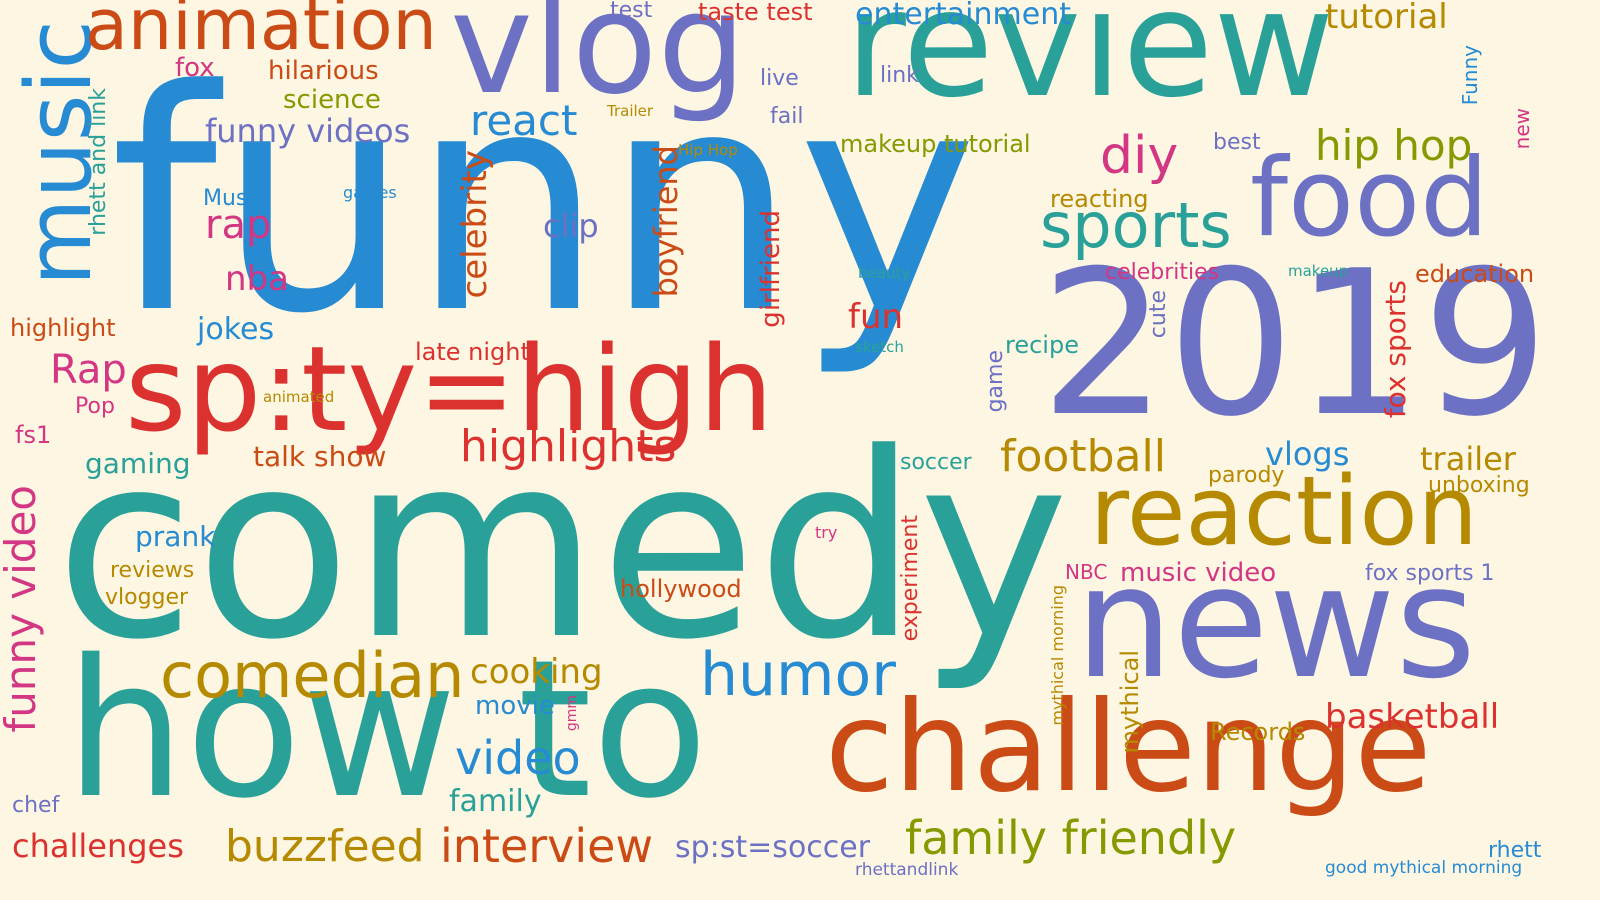 The width and height of the screenshot is (1600, 900). Describe the element at coordinates (1468, 459) in the screenshot. I see `word-trailer: trailer` at that location.